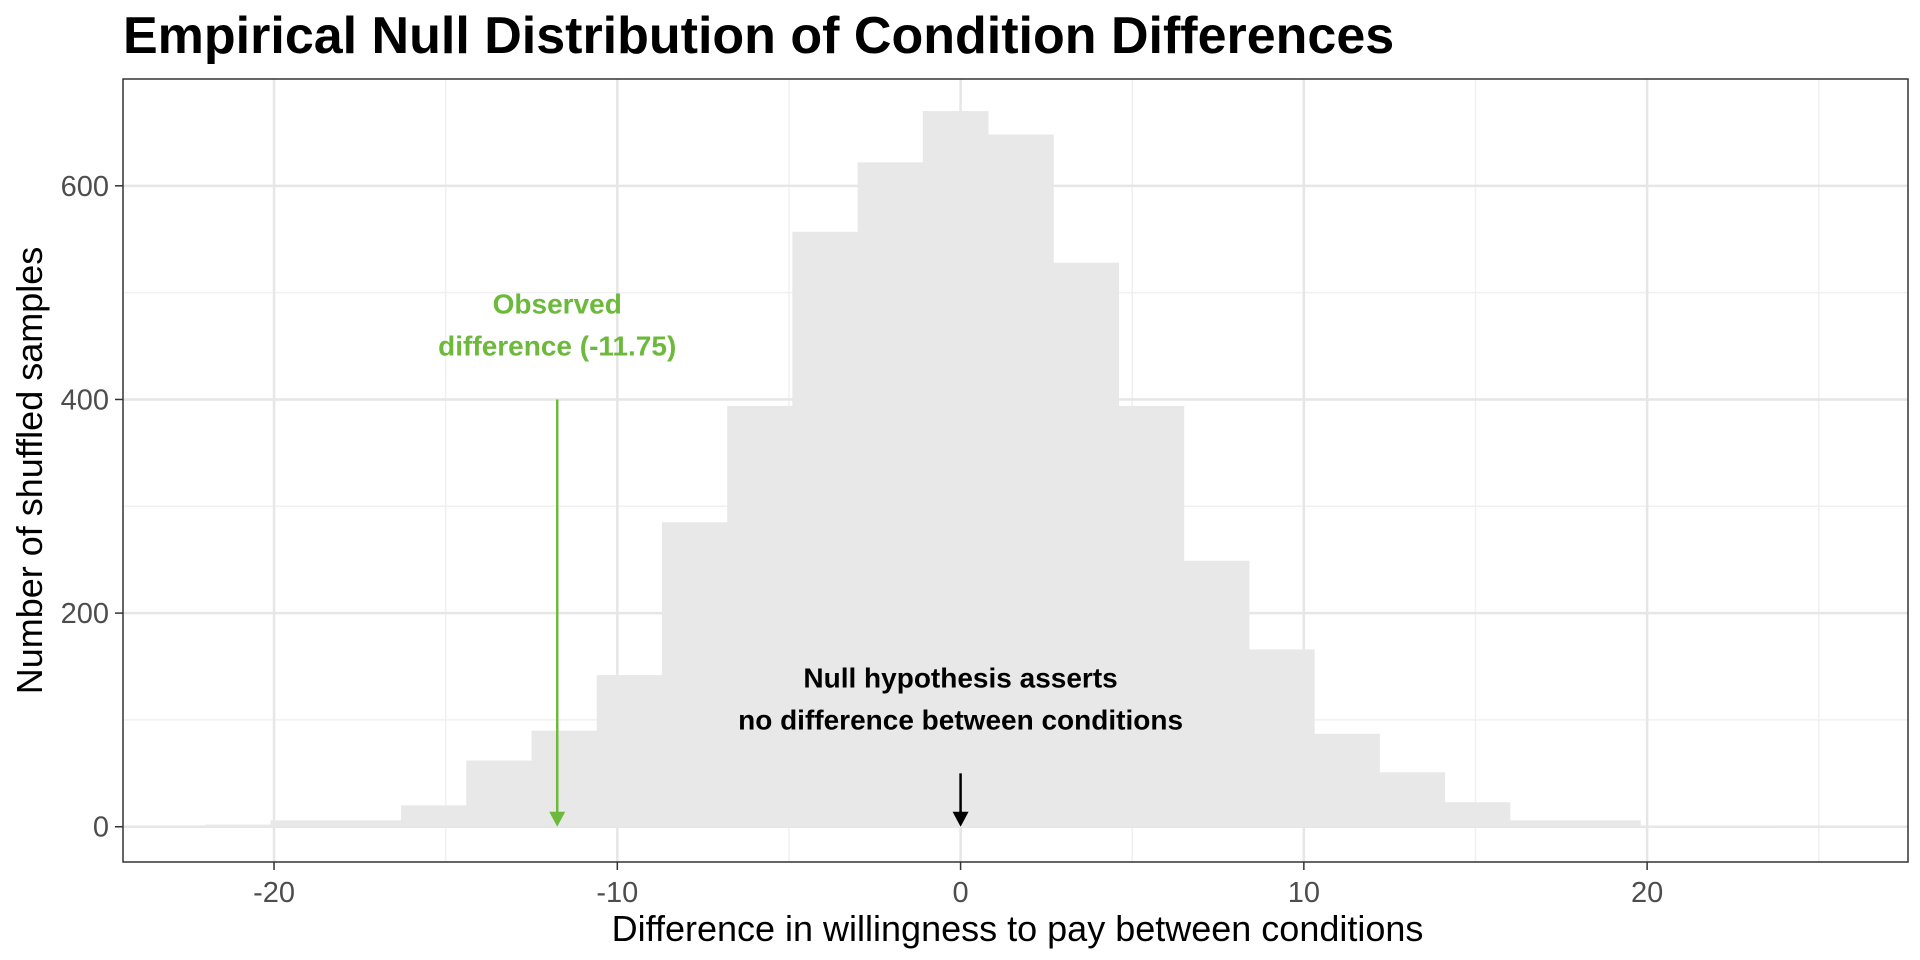 The width and height of the screenshot is (1920, 960). I want to click on y-tick-label: 400, so click(85, 400).